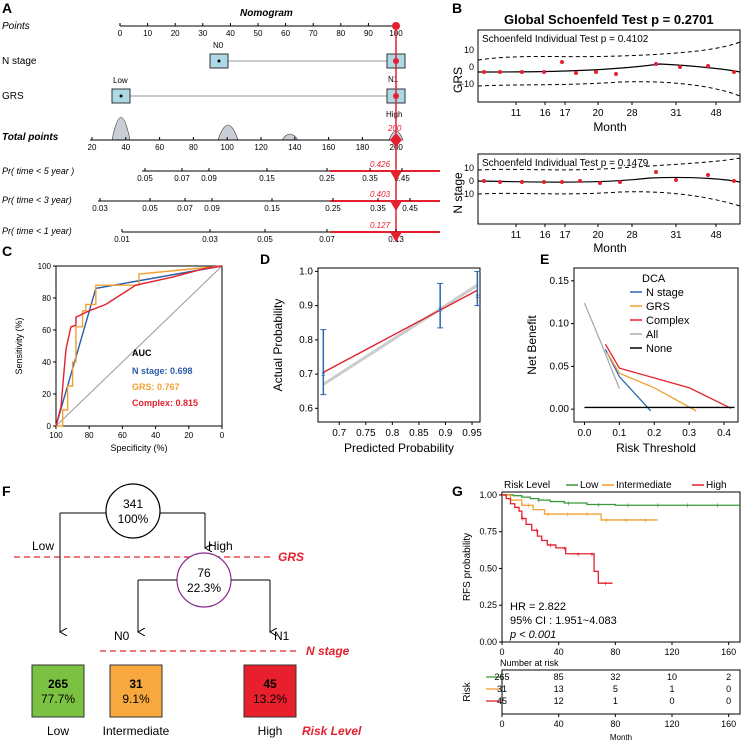 This screenshot has height=742, width=745. I want to click on p3-tick-label: 0.15, so click(272, 208).